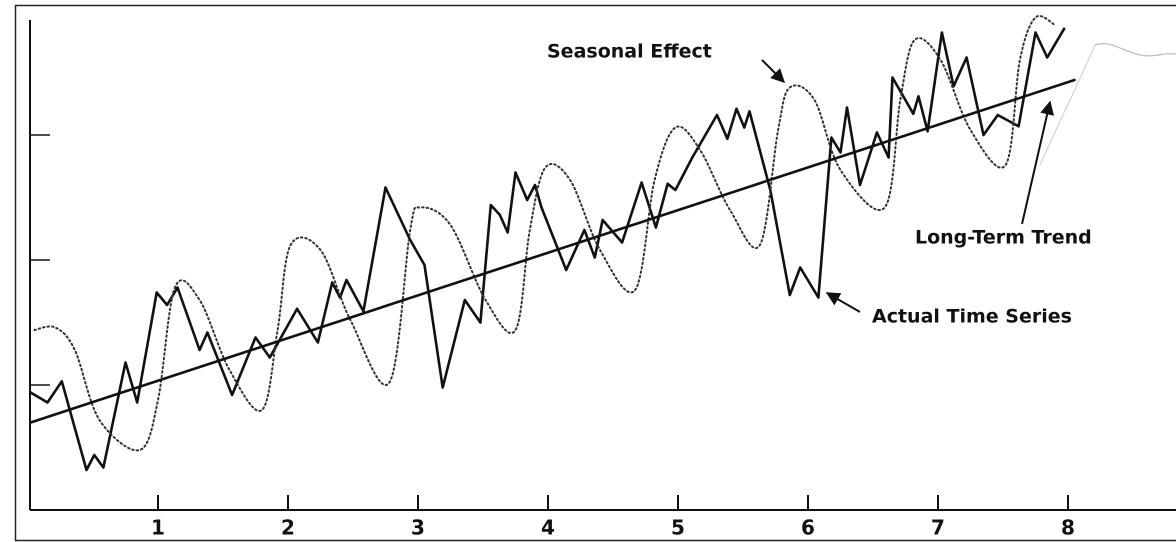  Describe the element at coordinates (629, 52) in the screenshot. I see `annotation-label: Seasonal Effect` at that location.